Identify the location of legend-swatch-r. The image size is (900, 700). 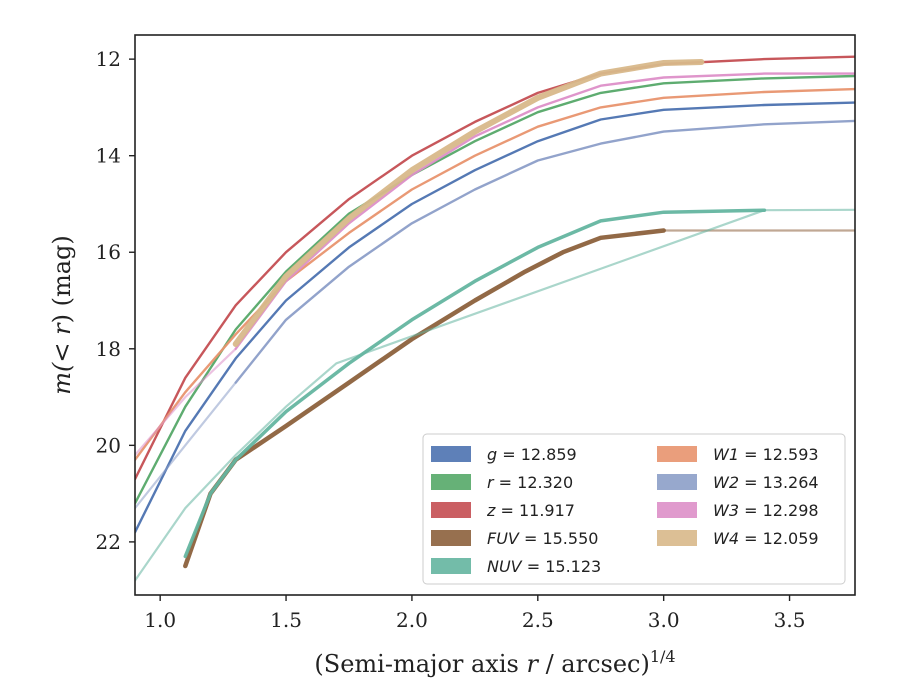
(451, 482).